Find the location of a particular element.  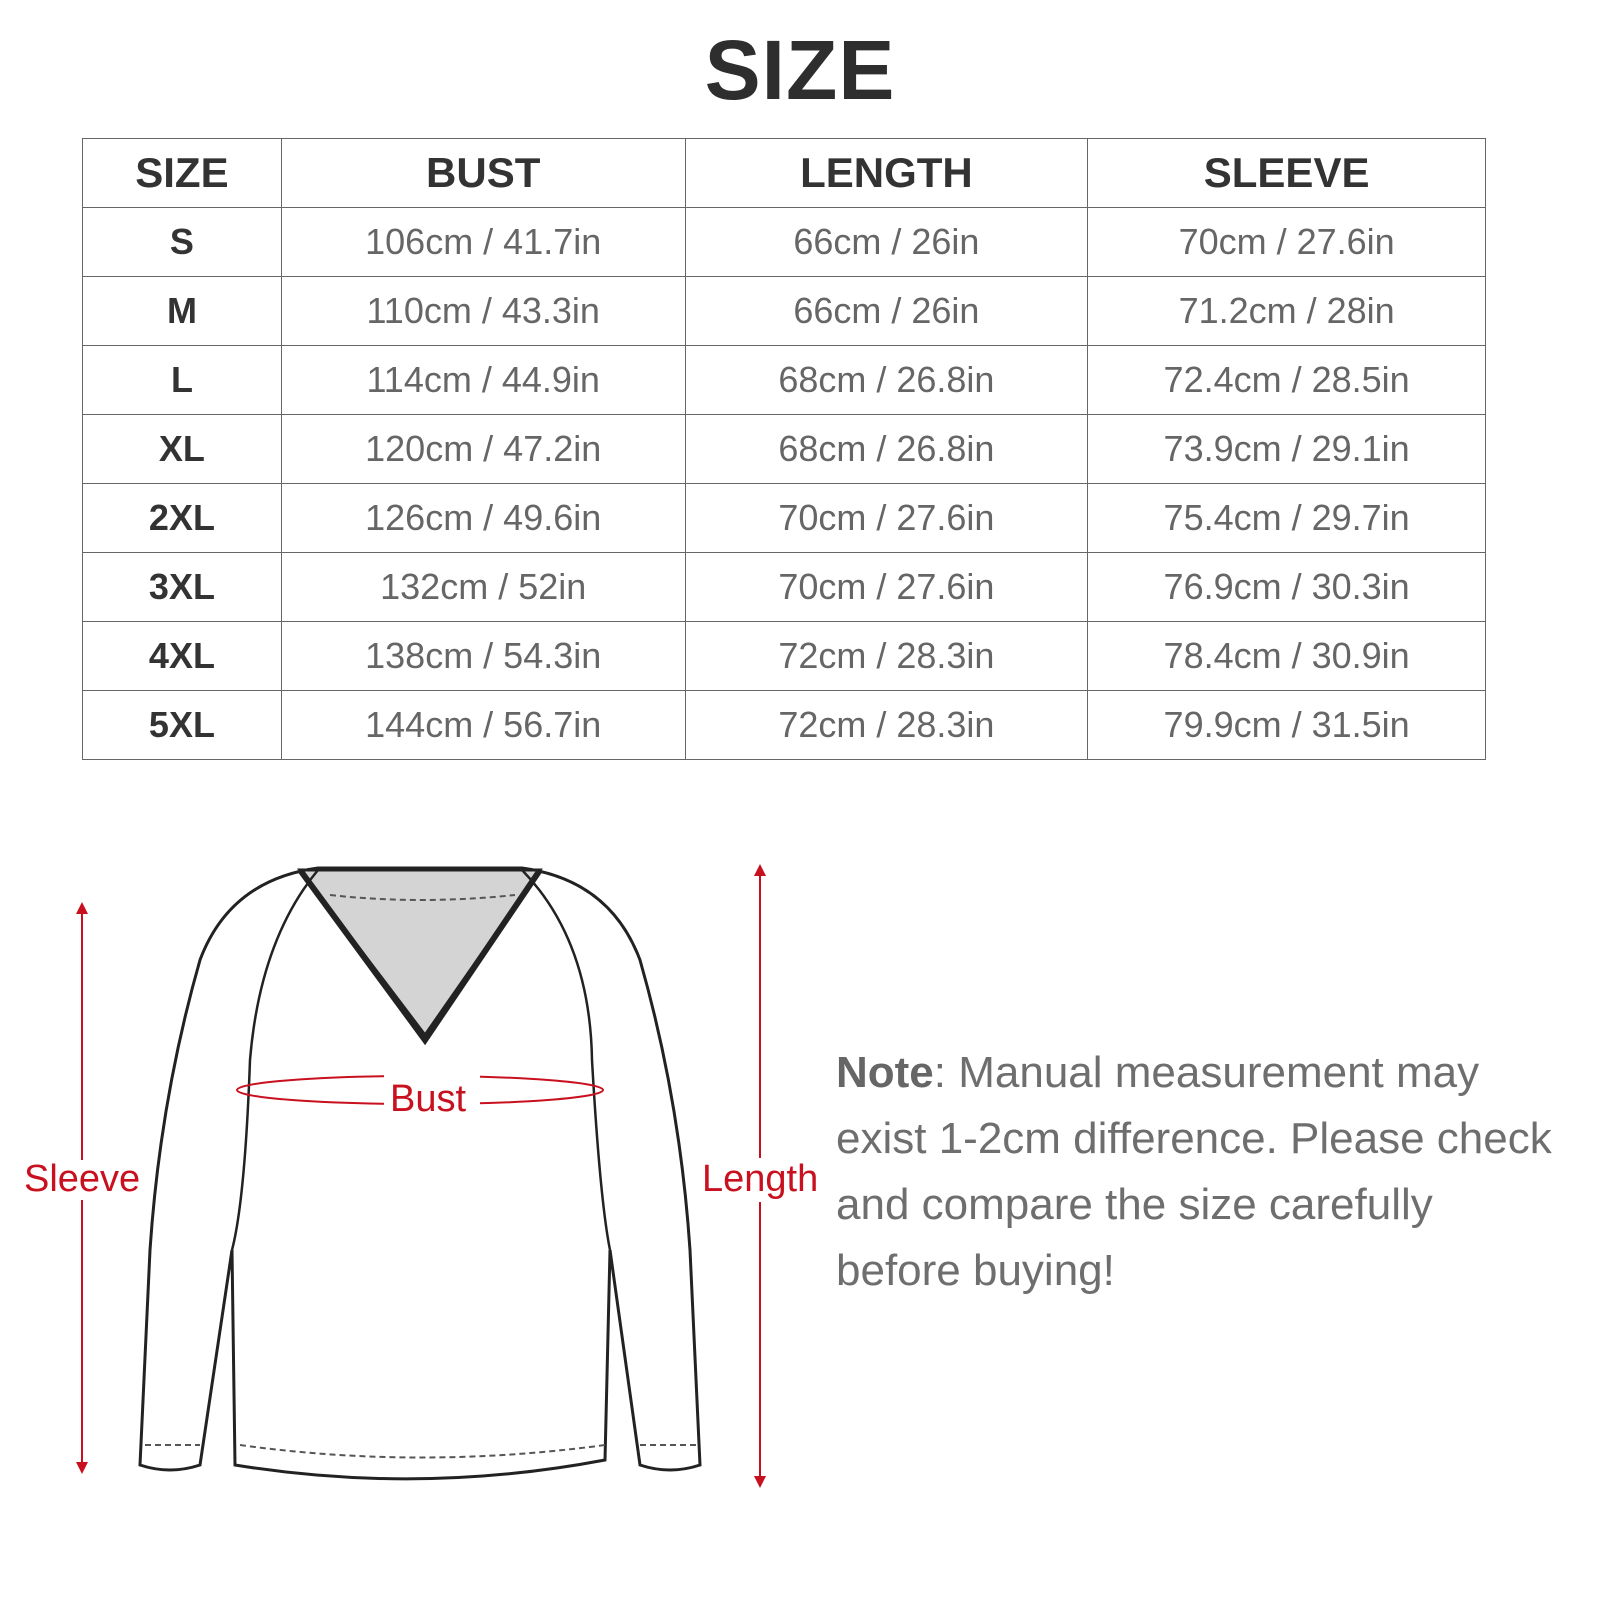

header-length: LENGTH is located at coordinates (886, 173).